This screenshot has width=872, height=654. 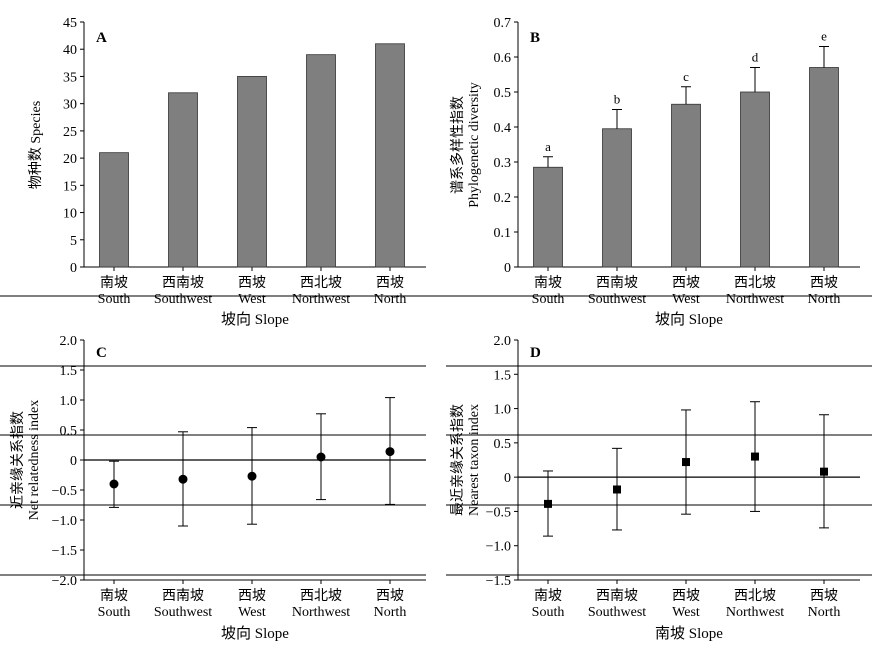 What do you see at coordinates (503, 58) in the screenshot?
I see `y-tick-label: 0.6` at bounding box center [503, 58].